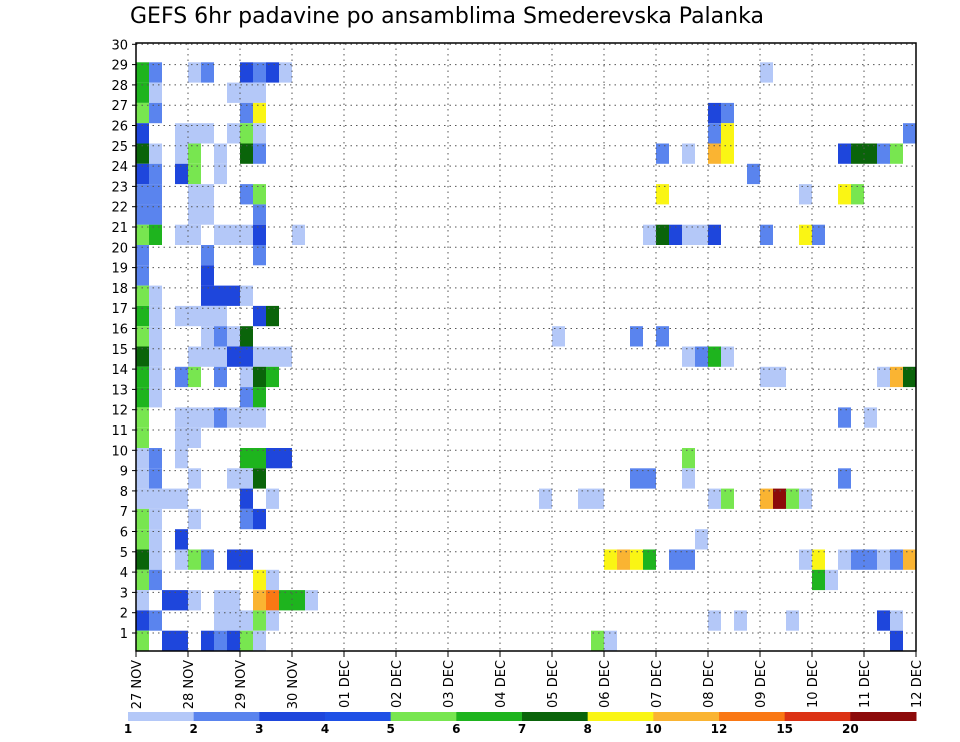  What do you see at coordinates (124, 593) in the screenshot?
I see `y-tick-label: 3` at bounding box center [124, 593].